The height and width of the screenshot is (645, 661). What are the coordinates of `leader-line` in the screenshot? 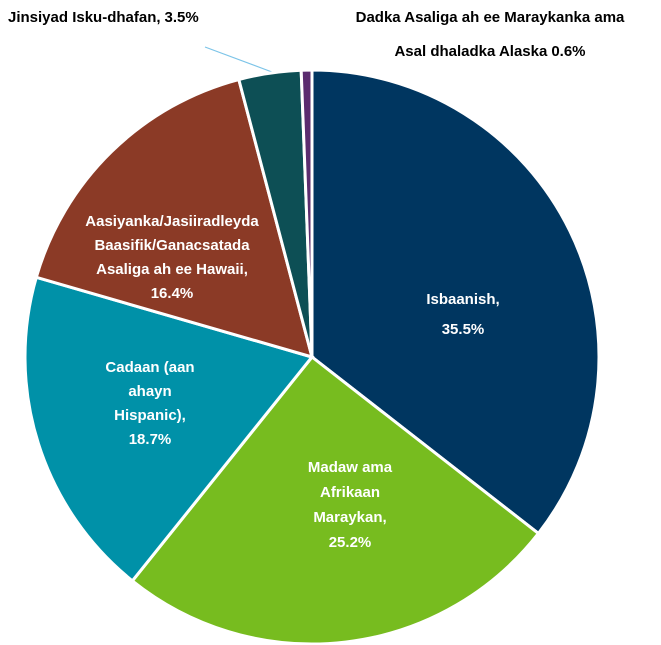 It's located at (238, 59).